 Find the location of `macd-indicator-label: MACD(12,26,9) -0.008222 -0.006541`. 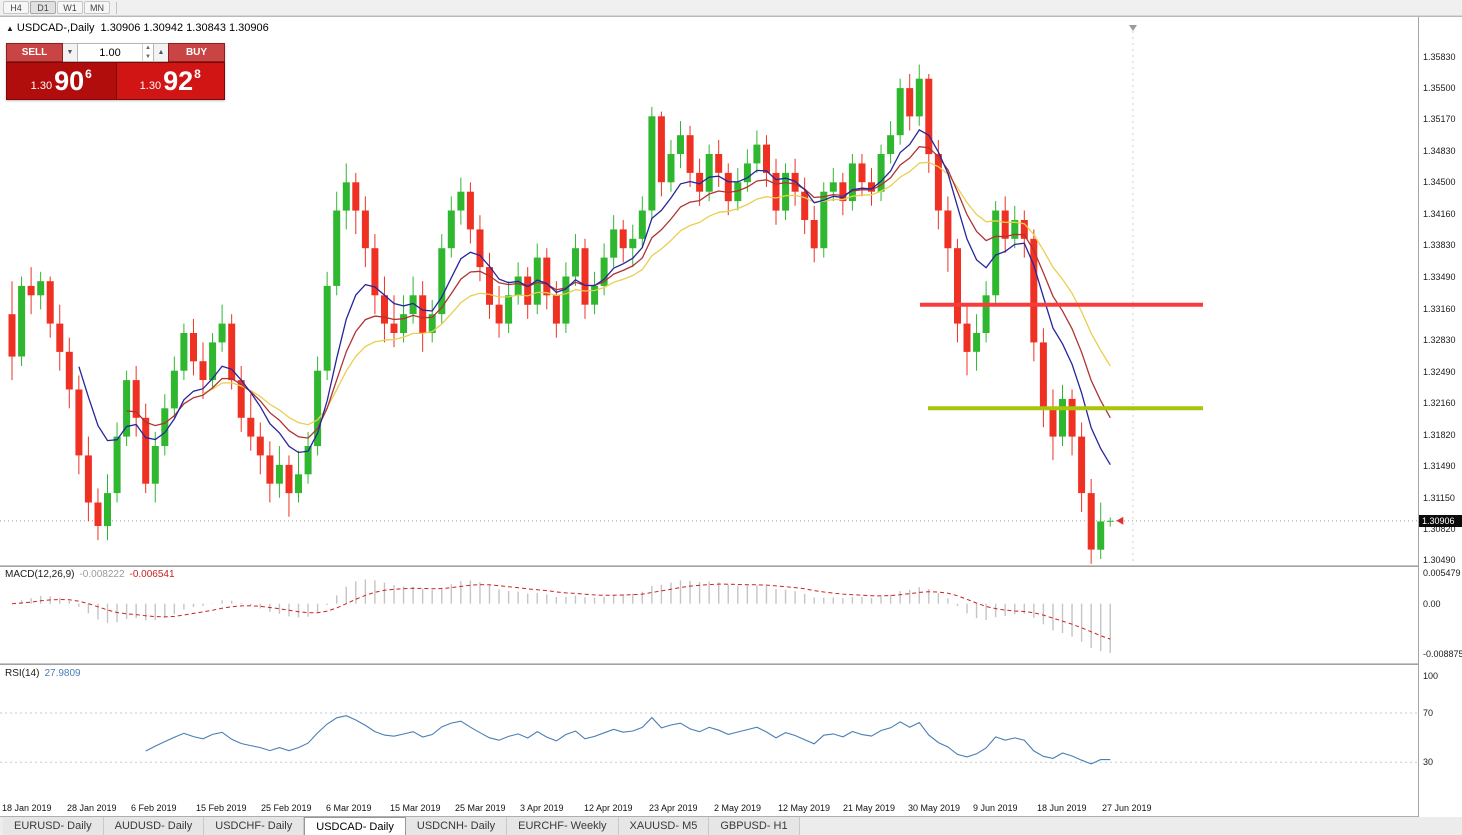

macd-indicator-label: MACD(12,26,9) -0.008222 -0.006541 is located at coordinates (90, 574).